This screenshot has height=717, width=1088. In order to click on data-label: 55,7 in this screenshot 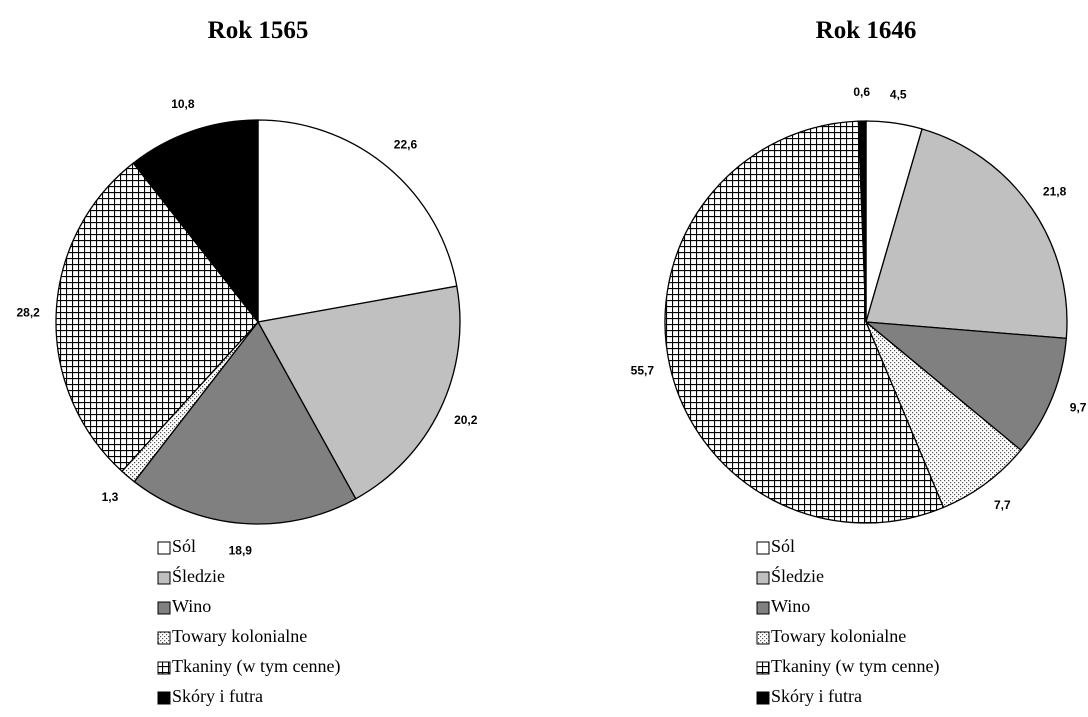, I will do `click(643, 370)`.